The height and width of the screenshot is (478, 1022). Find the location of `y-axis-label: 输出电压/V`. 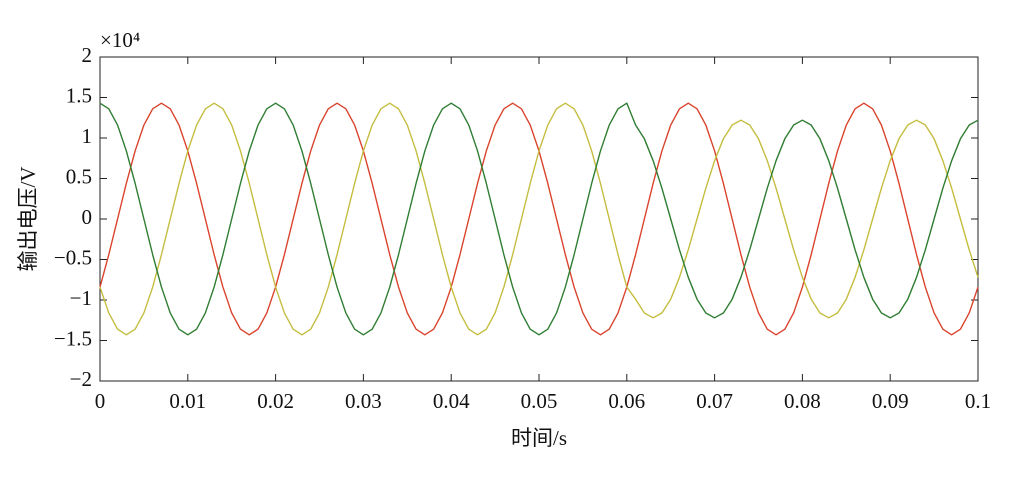

y-axis-label: 输出电压/V is located at coordinates (28, 219).